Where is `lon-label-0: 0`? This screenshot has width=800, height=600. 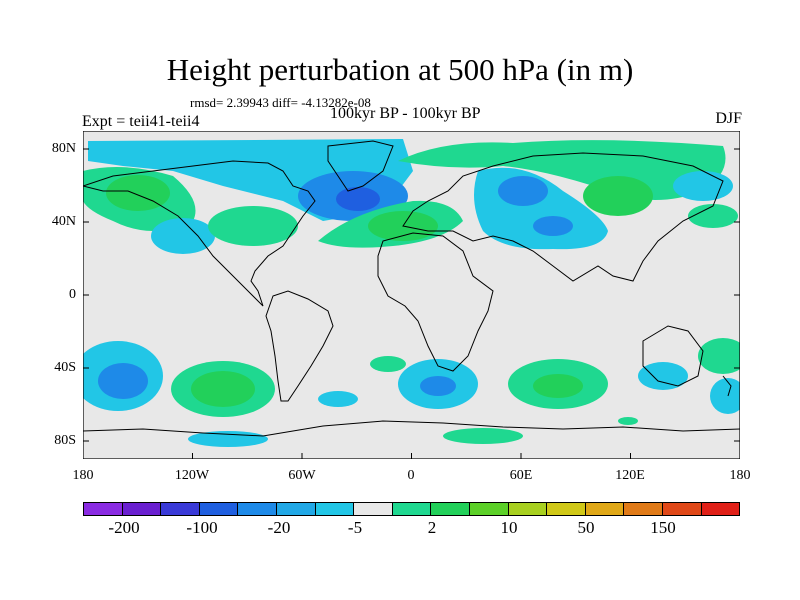
lon-label-0: 0 is located at coordinates (411, 475).